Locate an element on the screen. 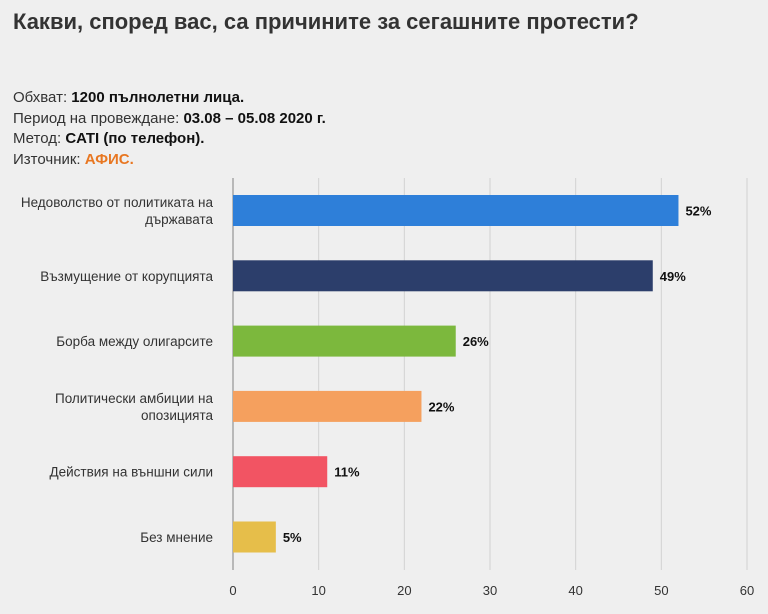  data-label: 5% is located at coordinates (292, 537).